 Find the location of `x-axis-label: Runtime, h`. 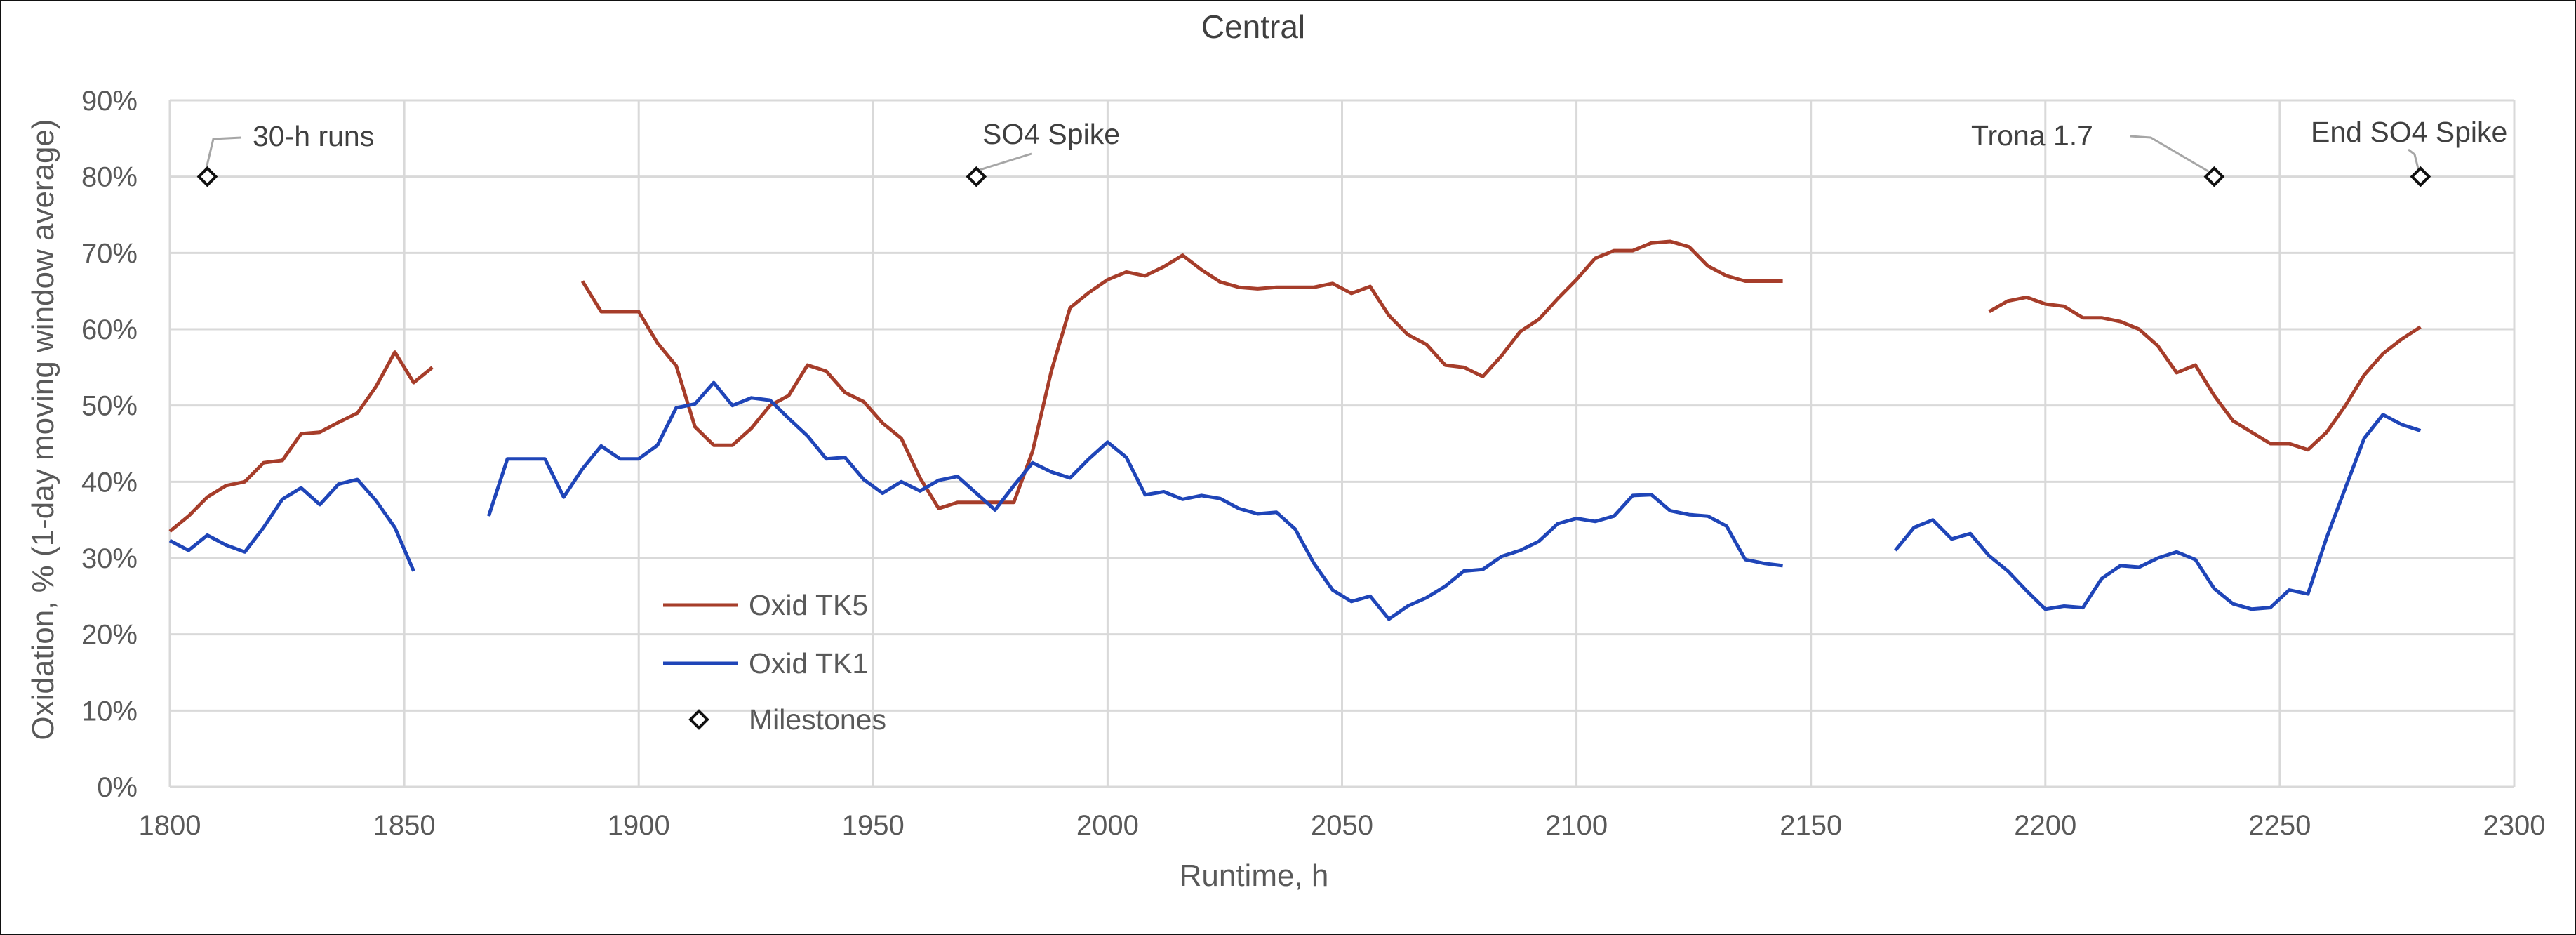

x-axis-label: Runtime, h is located at coordinates (1254, 875).